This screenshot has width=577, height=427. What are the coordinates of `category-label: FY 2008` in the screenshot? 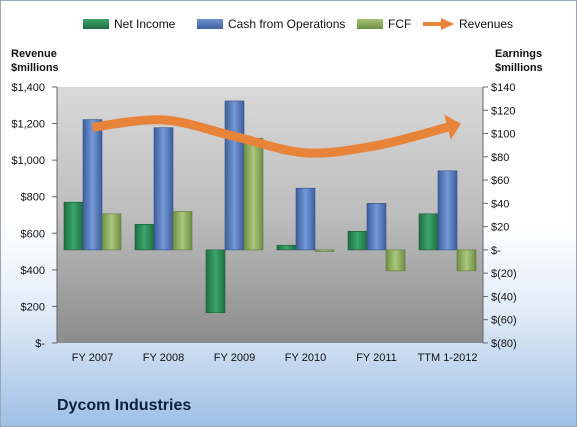 It's located at (163, 358).